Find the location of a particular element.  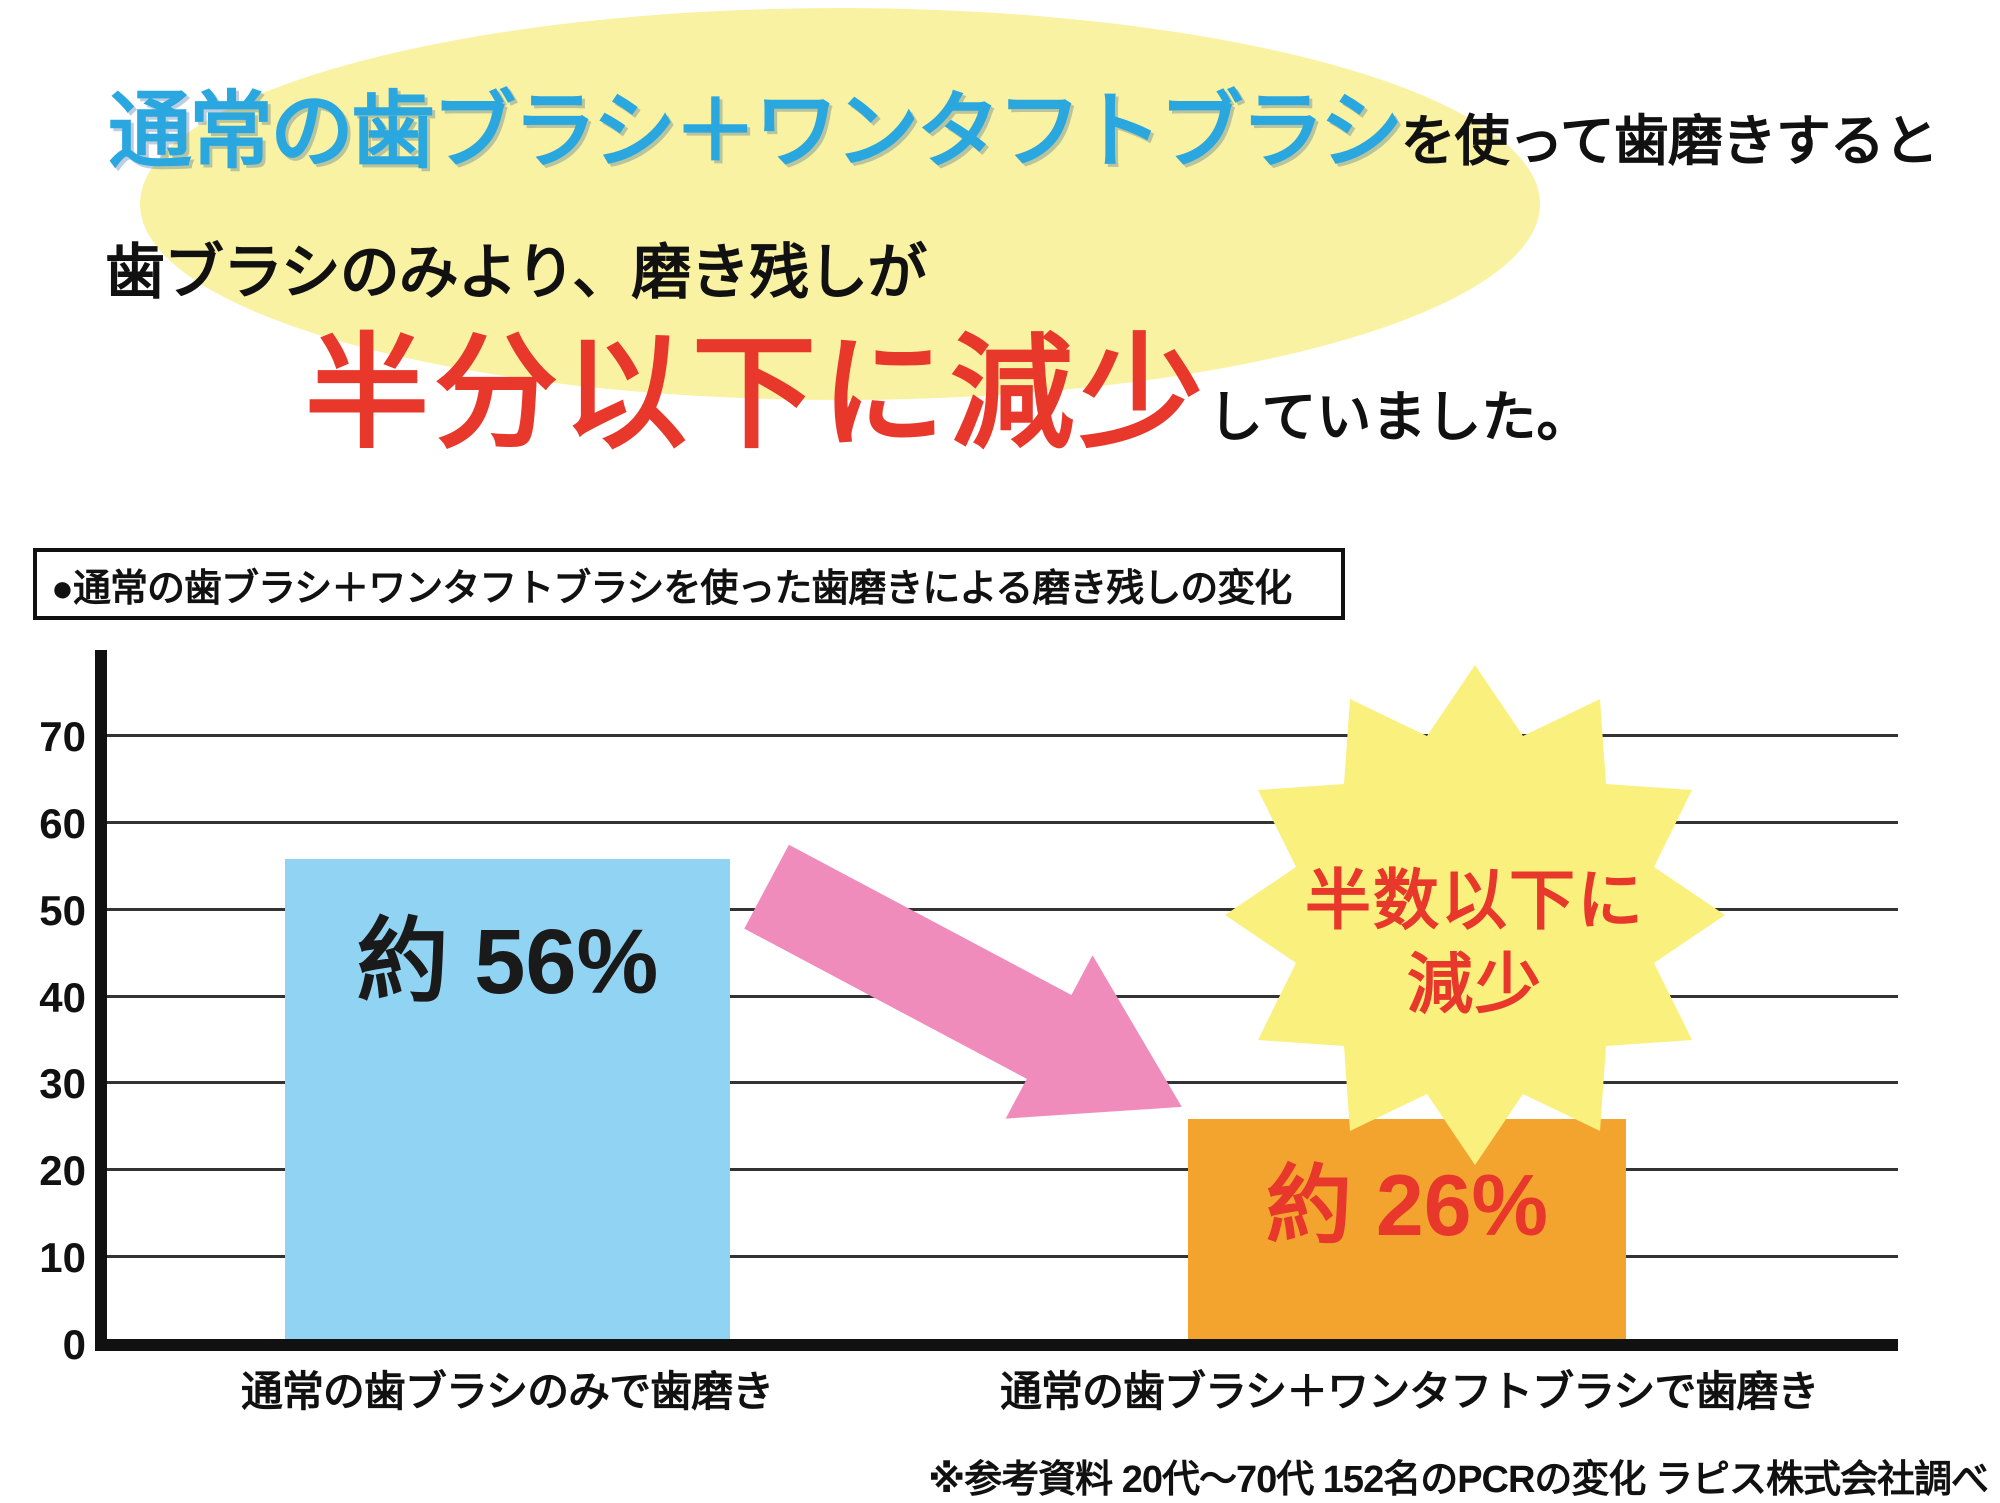

decrease-arrow-icon is located at coordinates (963, 981).